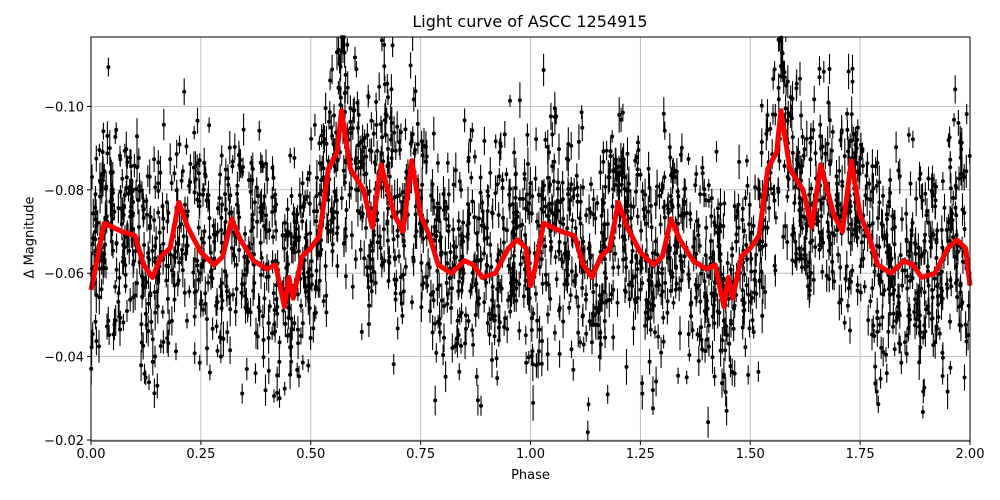 This screenshot has height=500, width=1000. What do you see at coordinates (64, 274) in the screenshot?
I see `y-tick-label: −0.06` at bounding box center [64, 274].